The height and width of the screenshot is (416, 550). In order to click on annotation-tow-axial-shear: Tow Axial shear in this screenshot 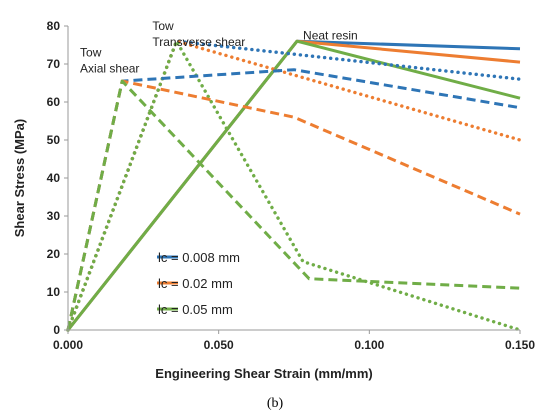, I will do `click(109, 60)`.